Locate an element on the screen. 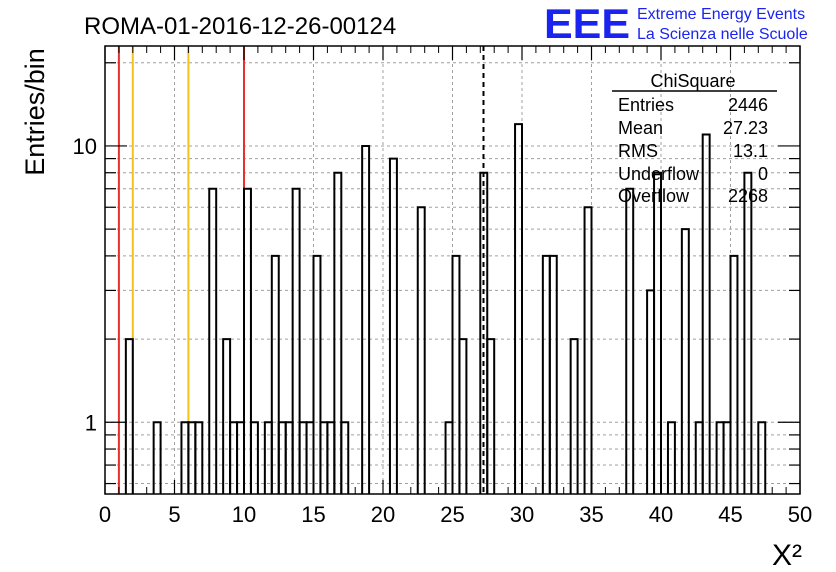 The image size is (836, 572). eee-logo-mark: EEE is located at coordinates (587, 23).